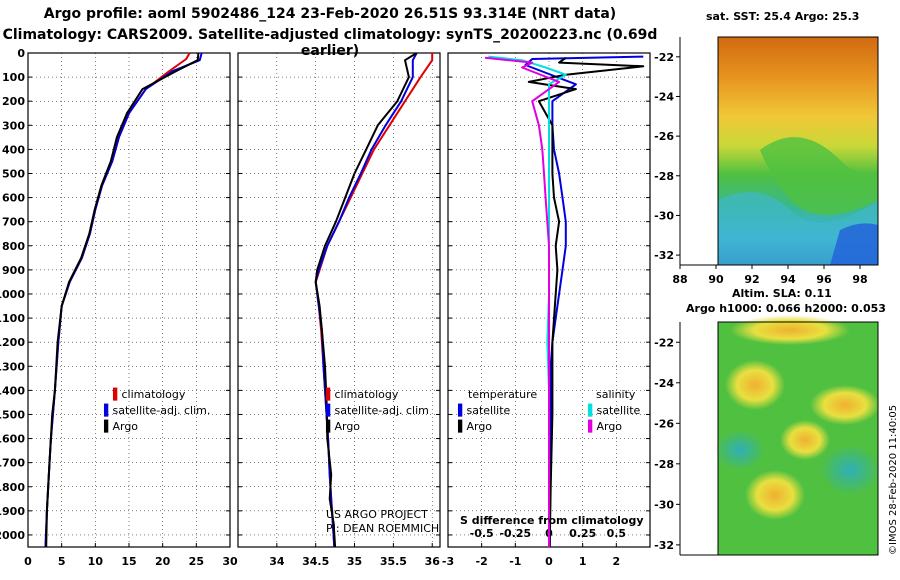  Describe the element at coordinates (13, 198) in the screenshot. I see `depth-tick-label: 600` at that location.